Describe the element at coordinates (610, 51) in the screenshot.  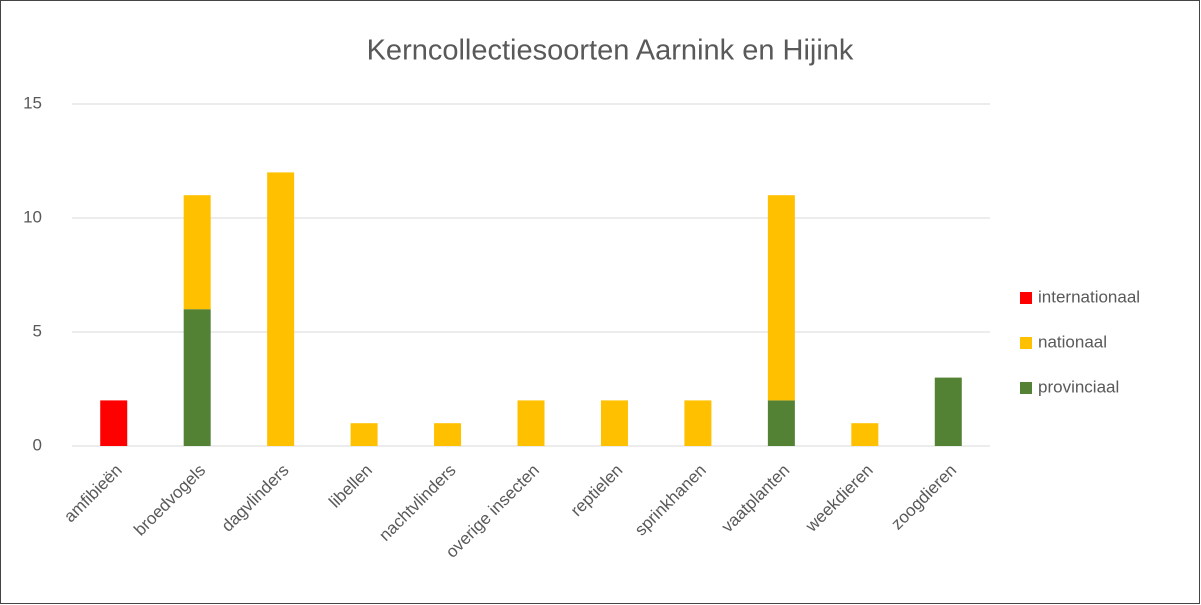
I see `chart-title: Kerncollectiesoorten Aarnink en Hijink` at that location.